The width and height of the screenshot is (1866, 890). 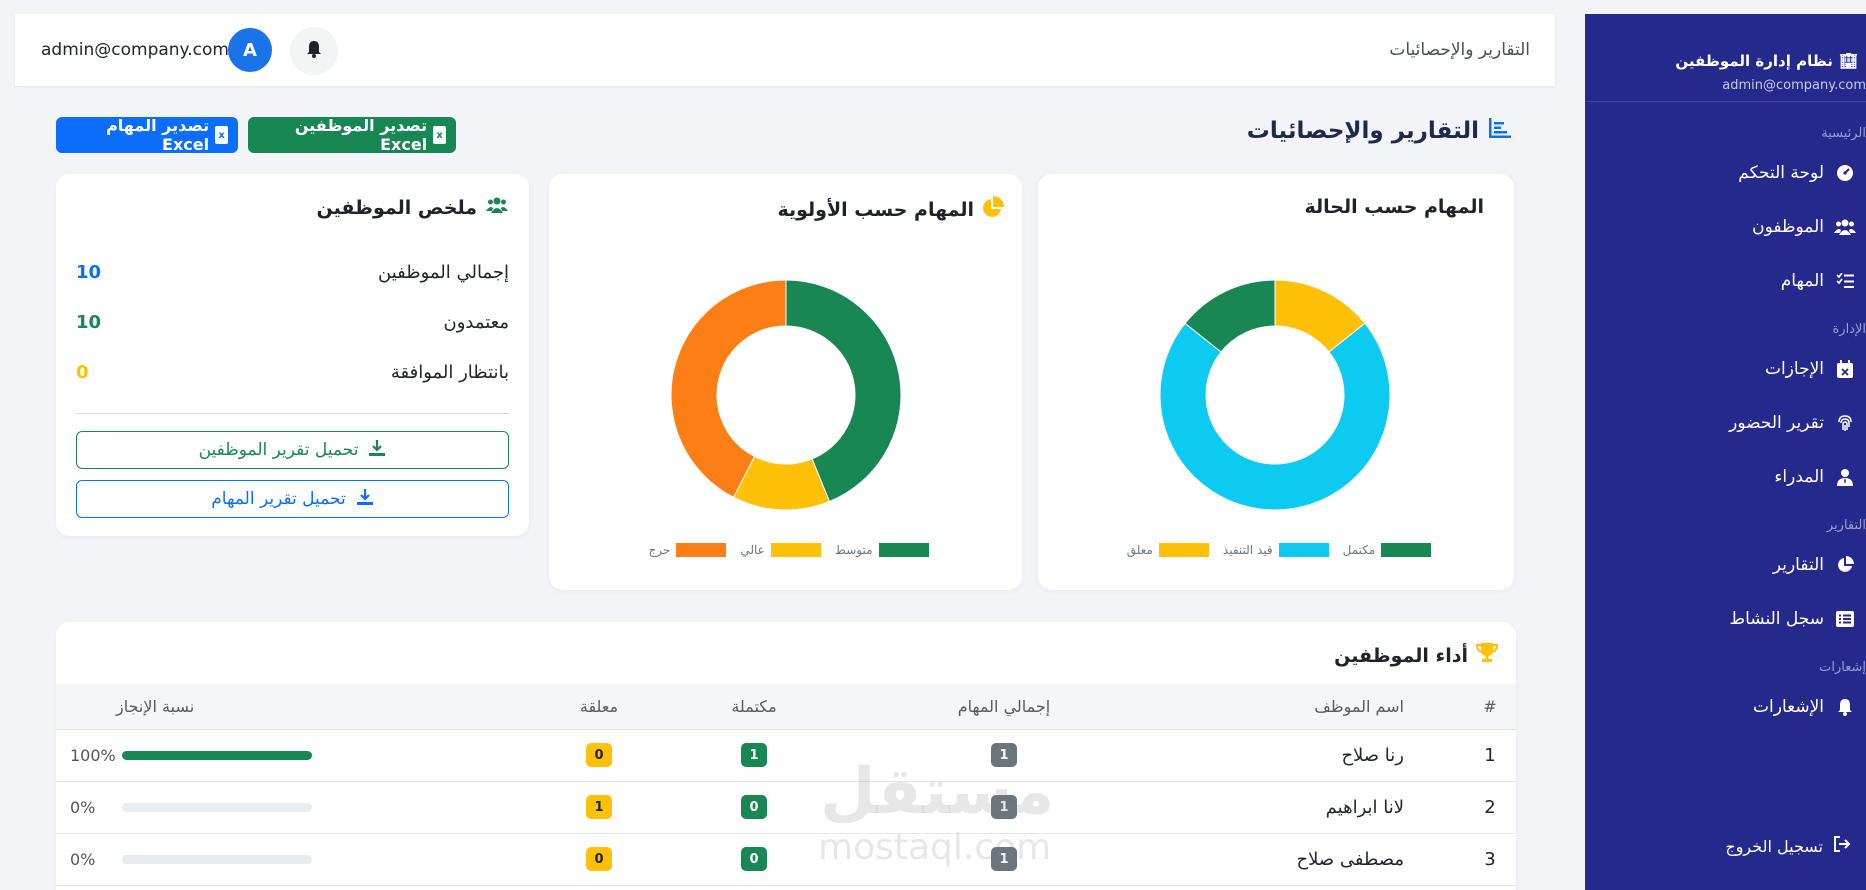 I want to click on status-chart-card: المهام حسب الحالة مكتمل قيد التنفيذ معلق, so click(x=1276, y=382).